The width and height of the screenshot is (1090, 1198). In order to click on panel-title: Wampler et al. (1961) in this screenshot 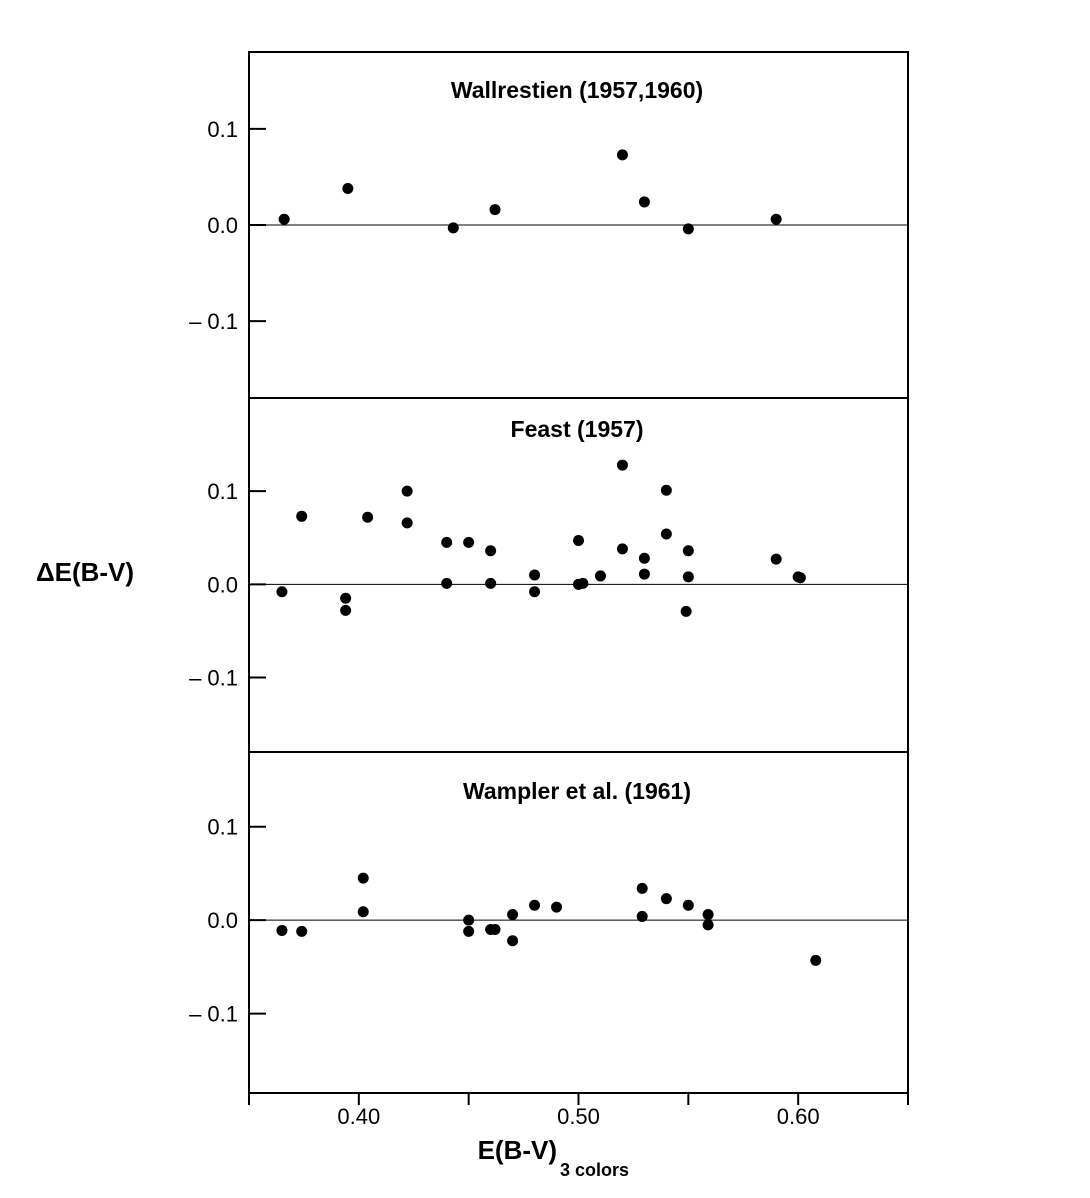, I will do `click(577, 791)`.